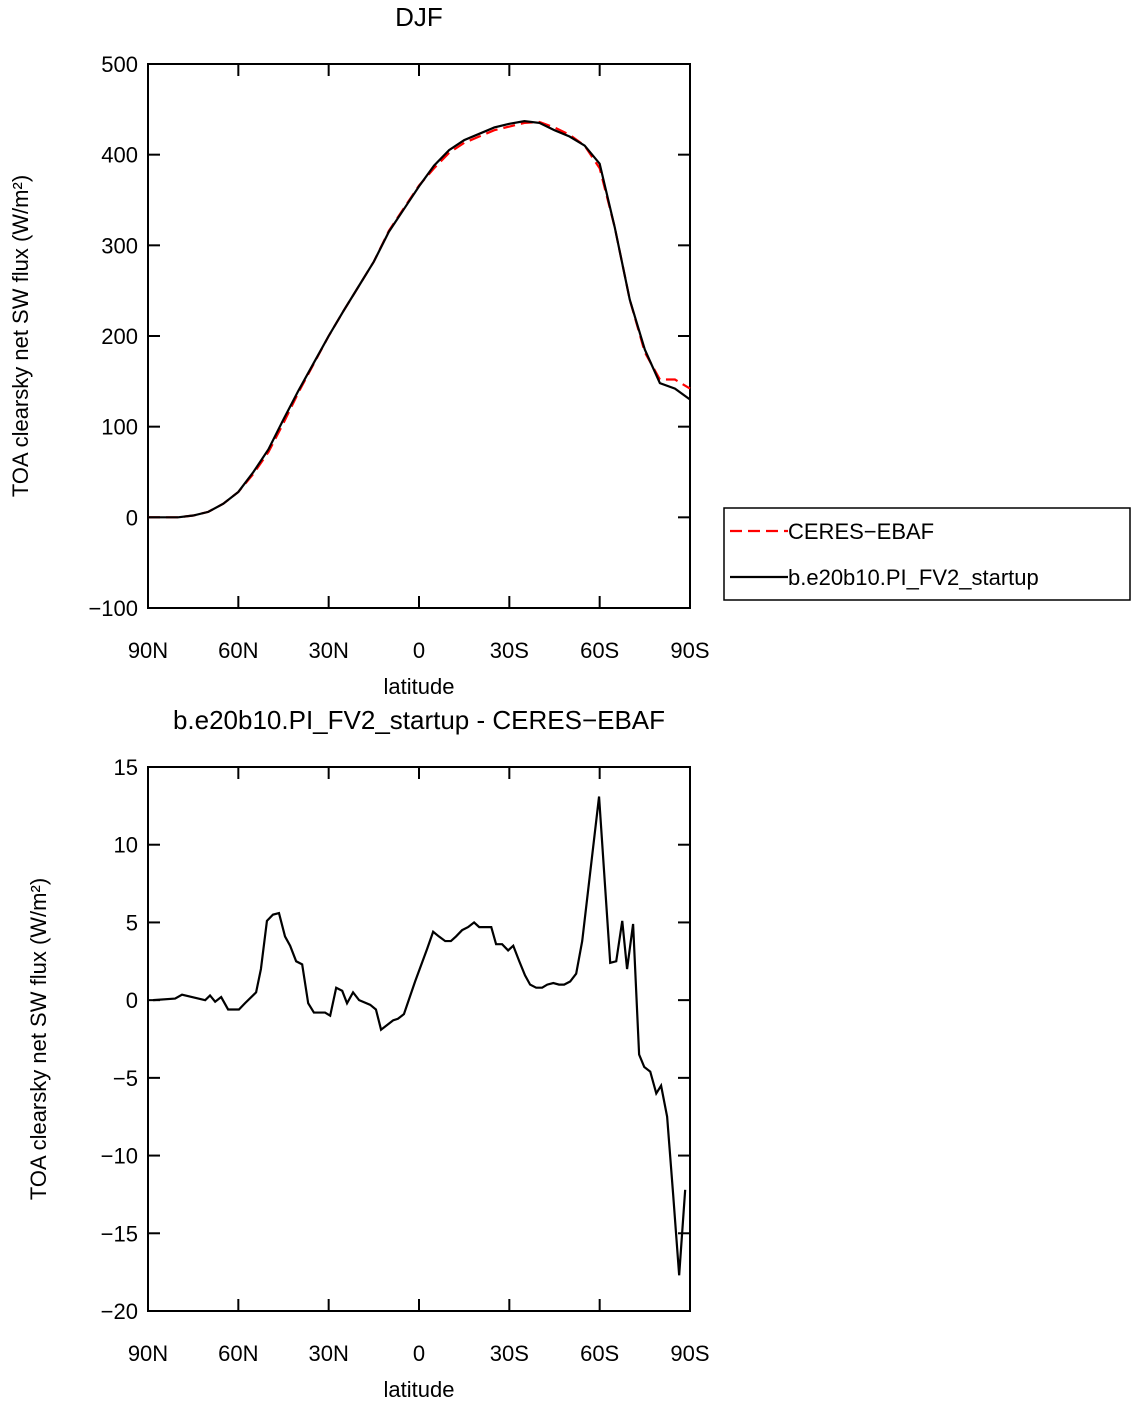  Describe the element at coordinates (119, 64) in the screenshot. I see `y-tick-label: 500` at that location.